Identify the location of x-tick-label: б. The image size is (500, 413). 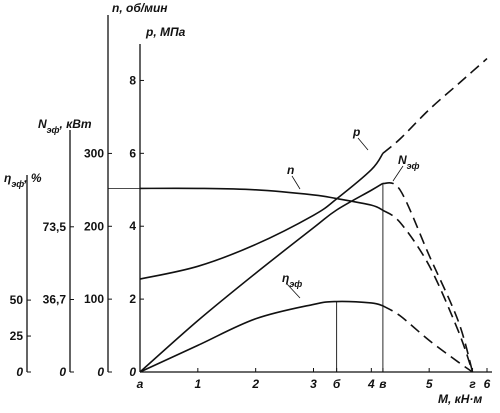
(337, 384).